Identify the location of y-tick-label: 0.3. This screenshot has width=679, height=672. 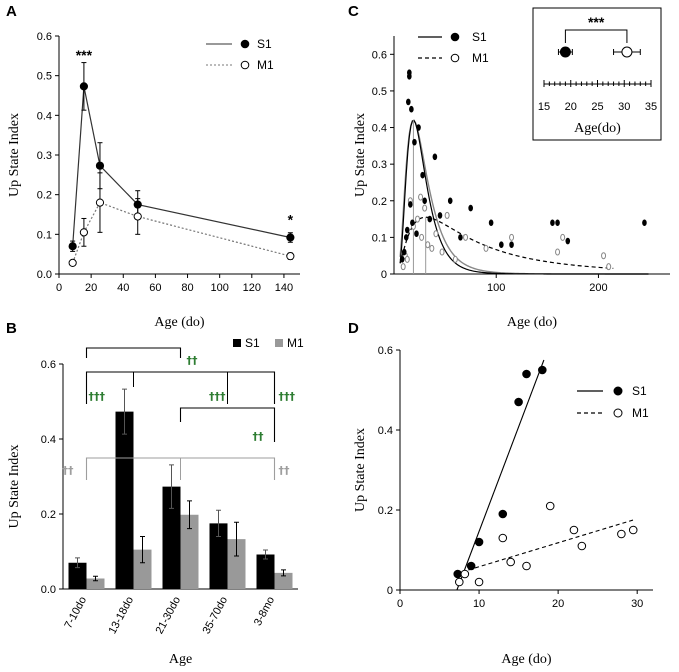
(379, 165).